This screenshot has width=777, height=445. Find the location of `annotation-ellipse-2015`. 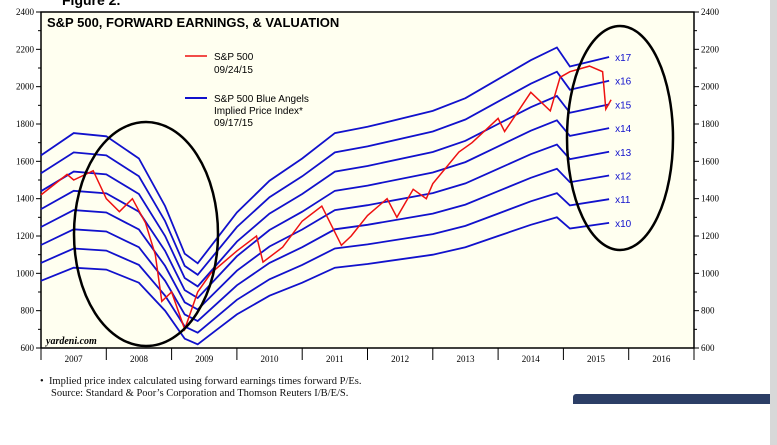

annotation-ellipse-2015 is located at coordinates (620, 138).